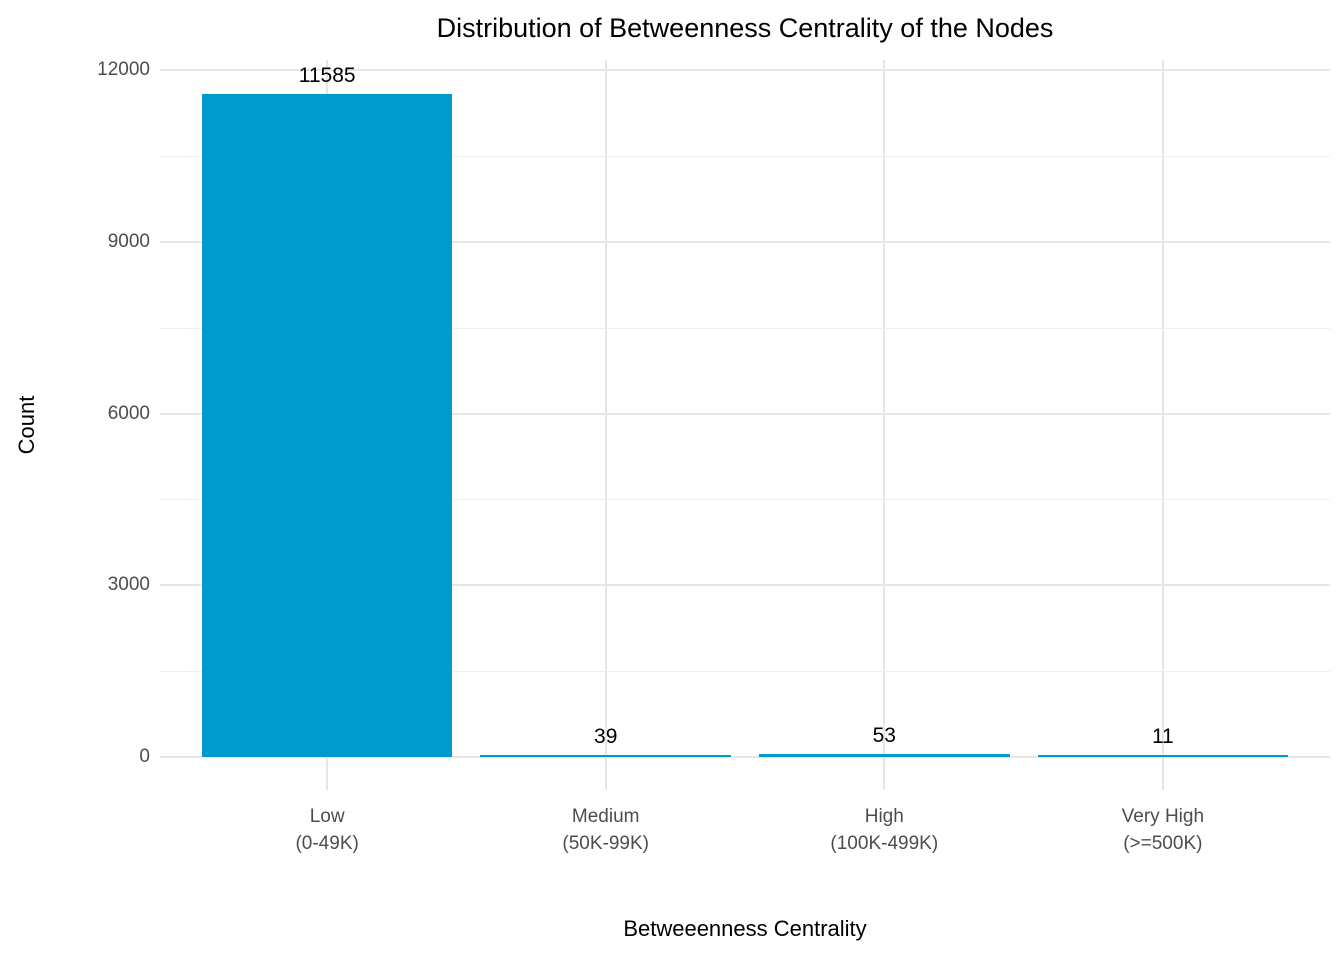 The image size is (1344, 960). I want to click on x-tick-label-line: (0-49K), so click(327, 843).